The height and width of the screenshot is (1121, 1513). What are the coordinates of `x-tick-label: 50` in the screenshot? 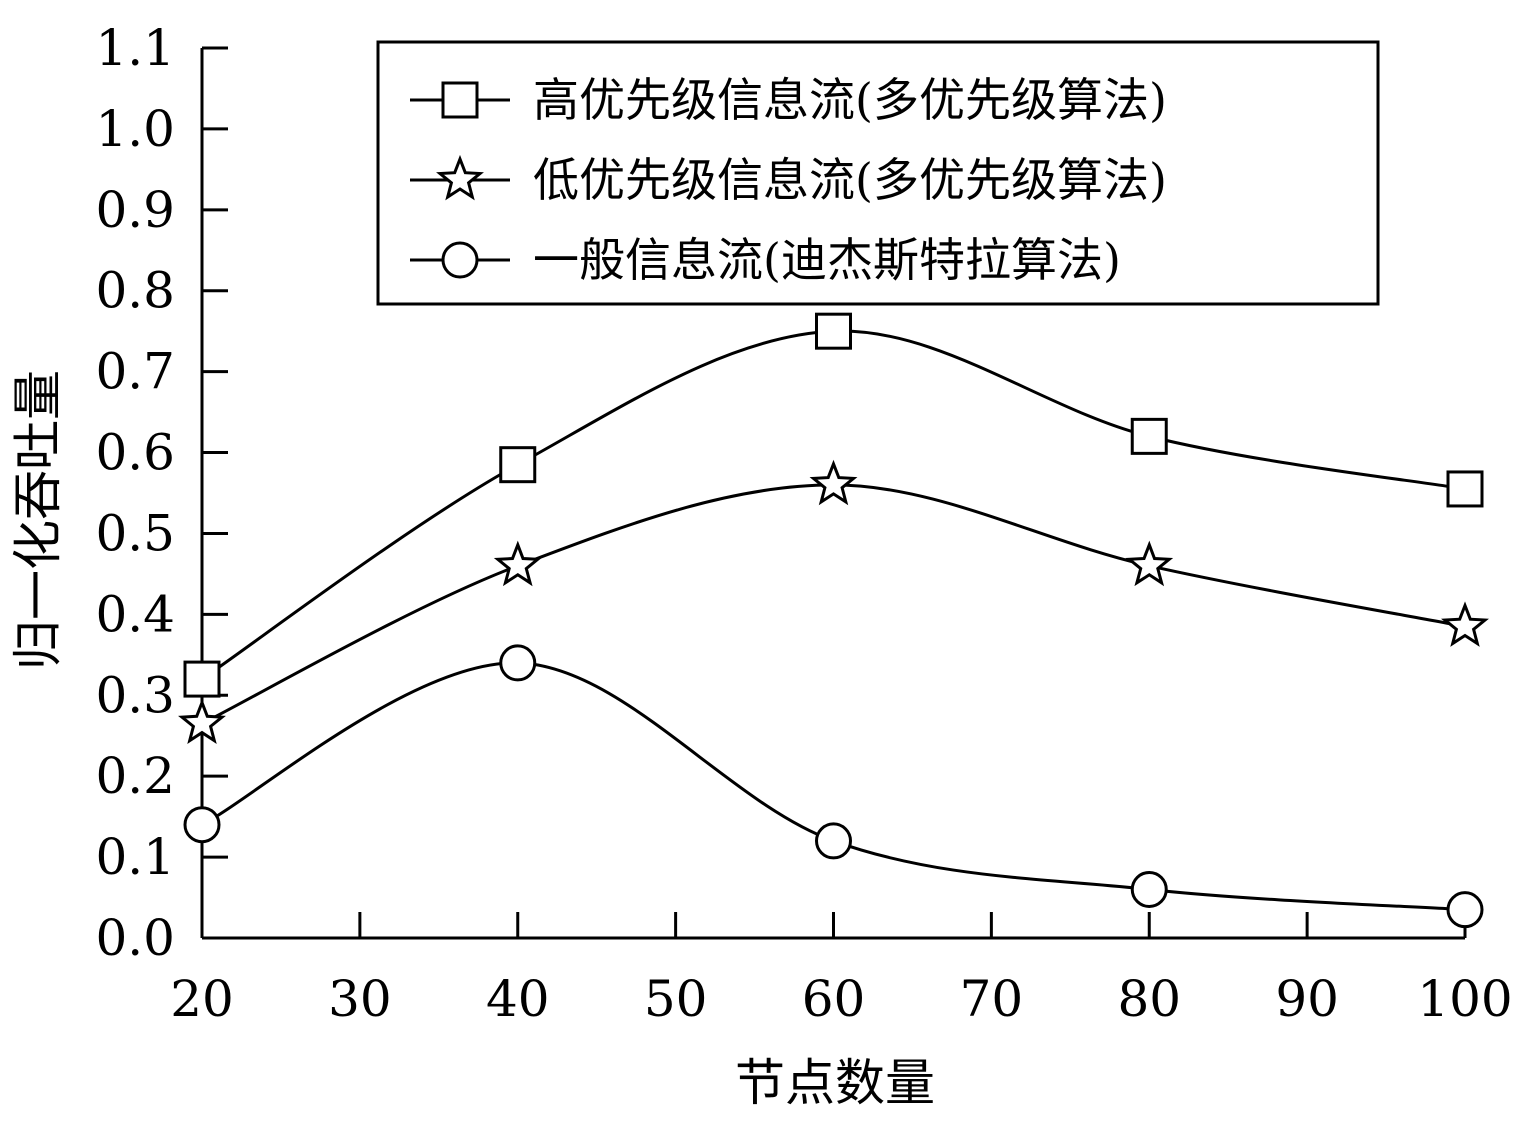 It's located at (676, 999).